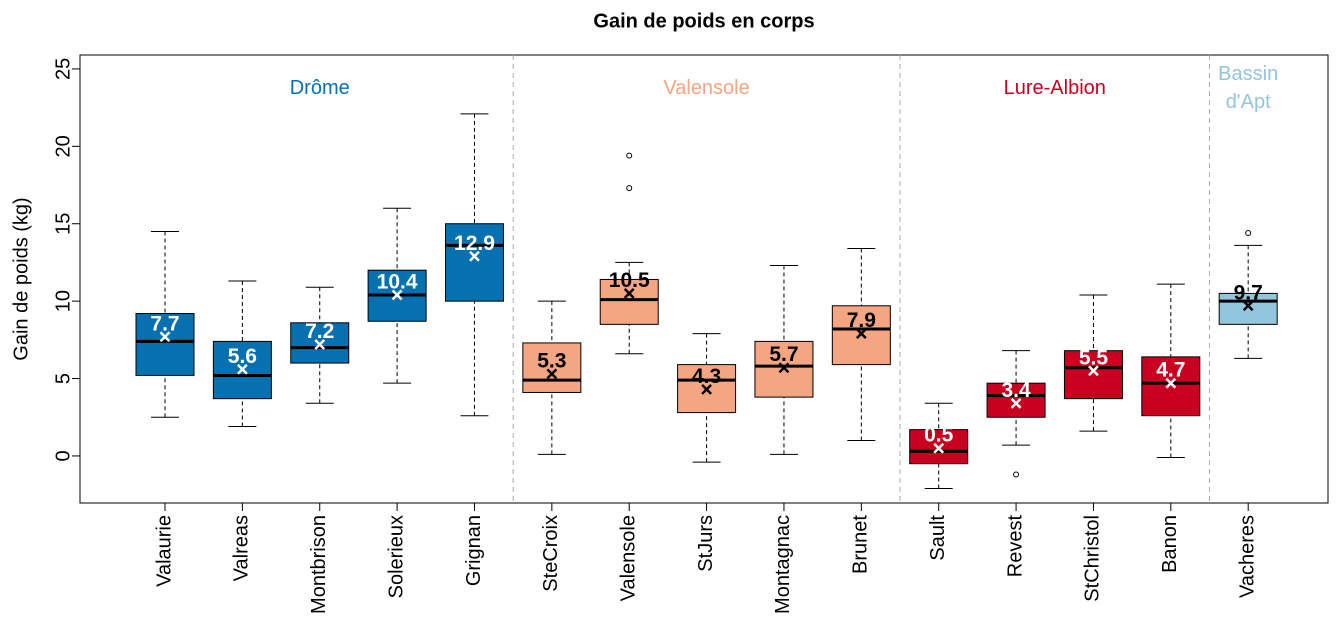 The width and height of the screenshot is (1336, 642). I want to click on x-tick-label: Grignan, so click(474, 550).